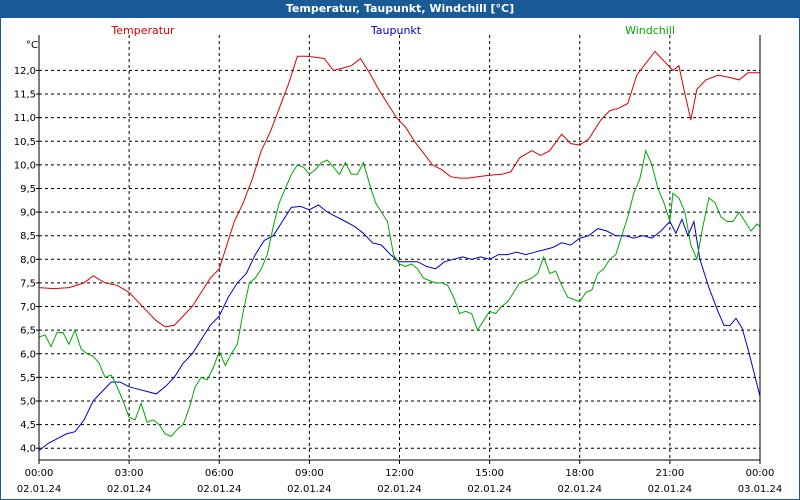  Describe the element at coordinates (309, 473) in the screenshot. I see `x-tick-time: 09:00` at that location.